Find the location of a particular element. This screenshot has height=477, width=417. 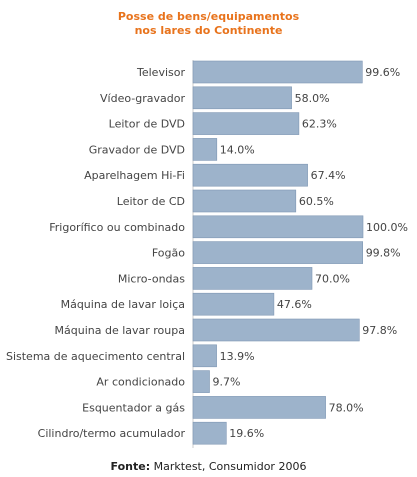

category-label: Aparelhagem Hi-Fi is located at coordinates (134, 175).